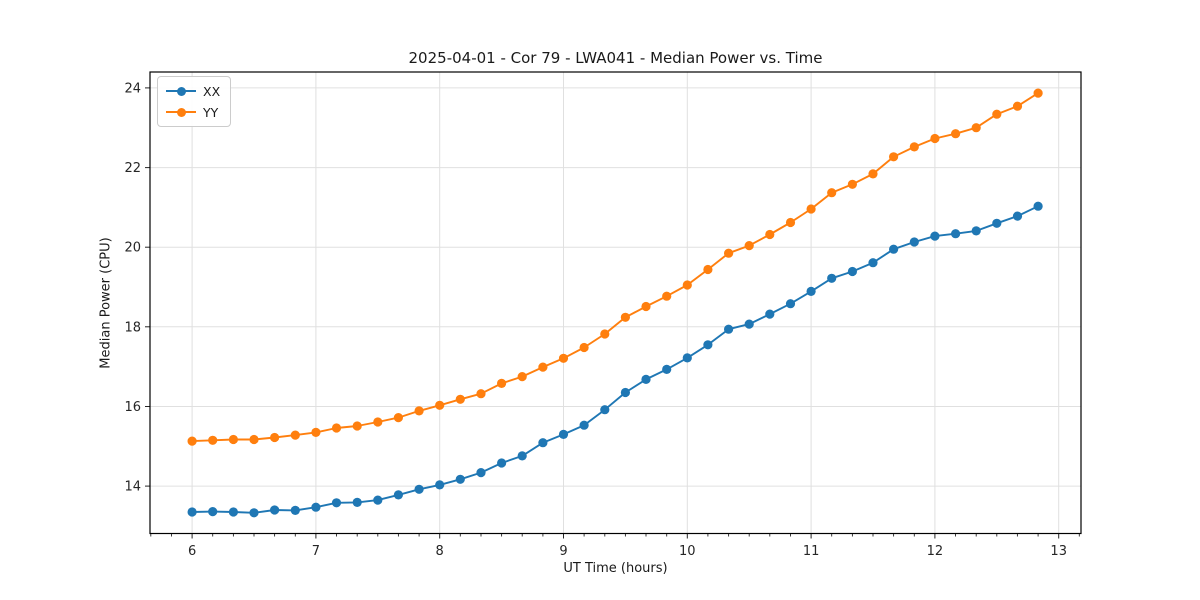 This screenshot has height=600, width=1200. Describe the element at coordinates (212, 91) in the screenshot. I see `legend-label-xx: XX` at that location.